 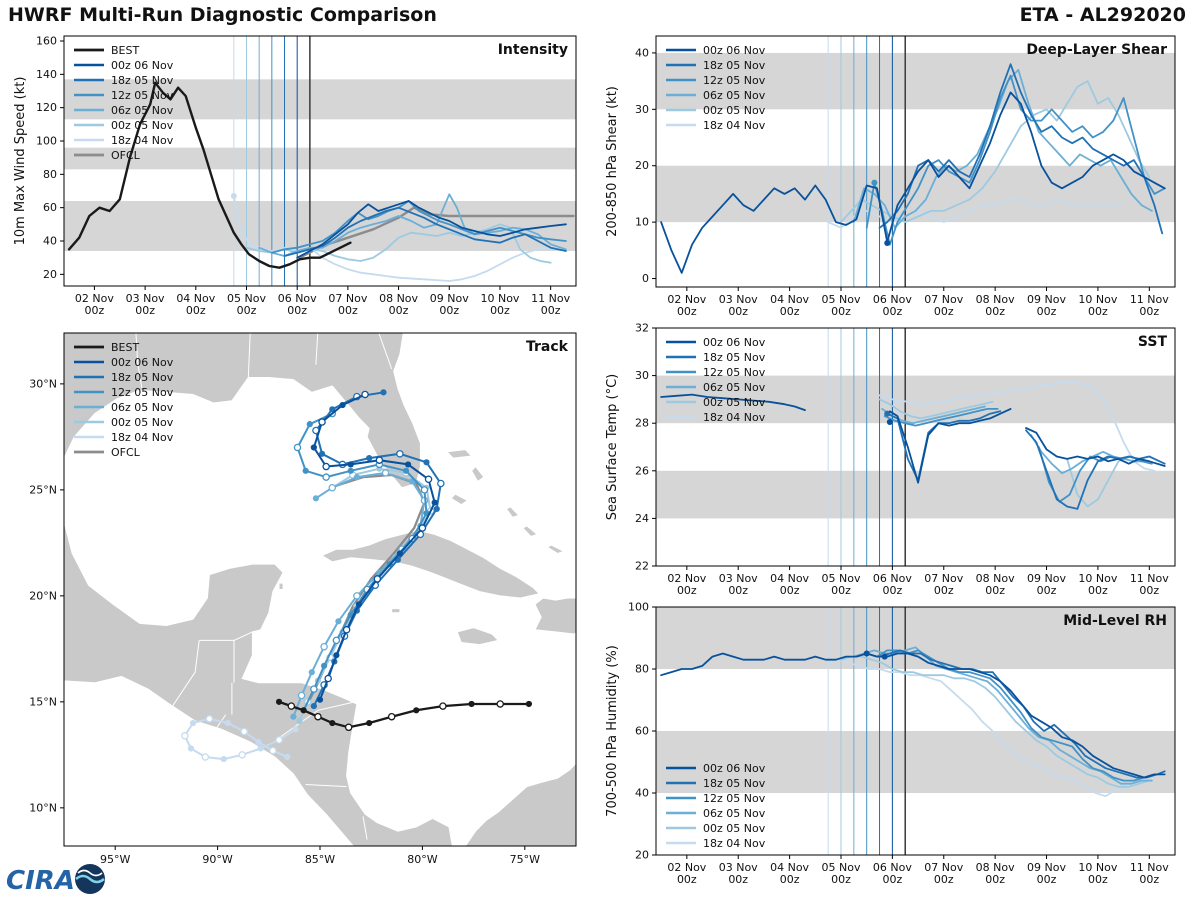 I want to click on svg-text: 10°N, so click(x=43, y=807).